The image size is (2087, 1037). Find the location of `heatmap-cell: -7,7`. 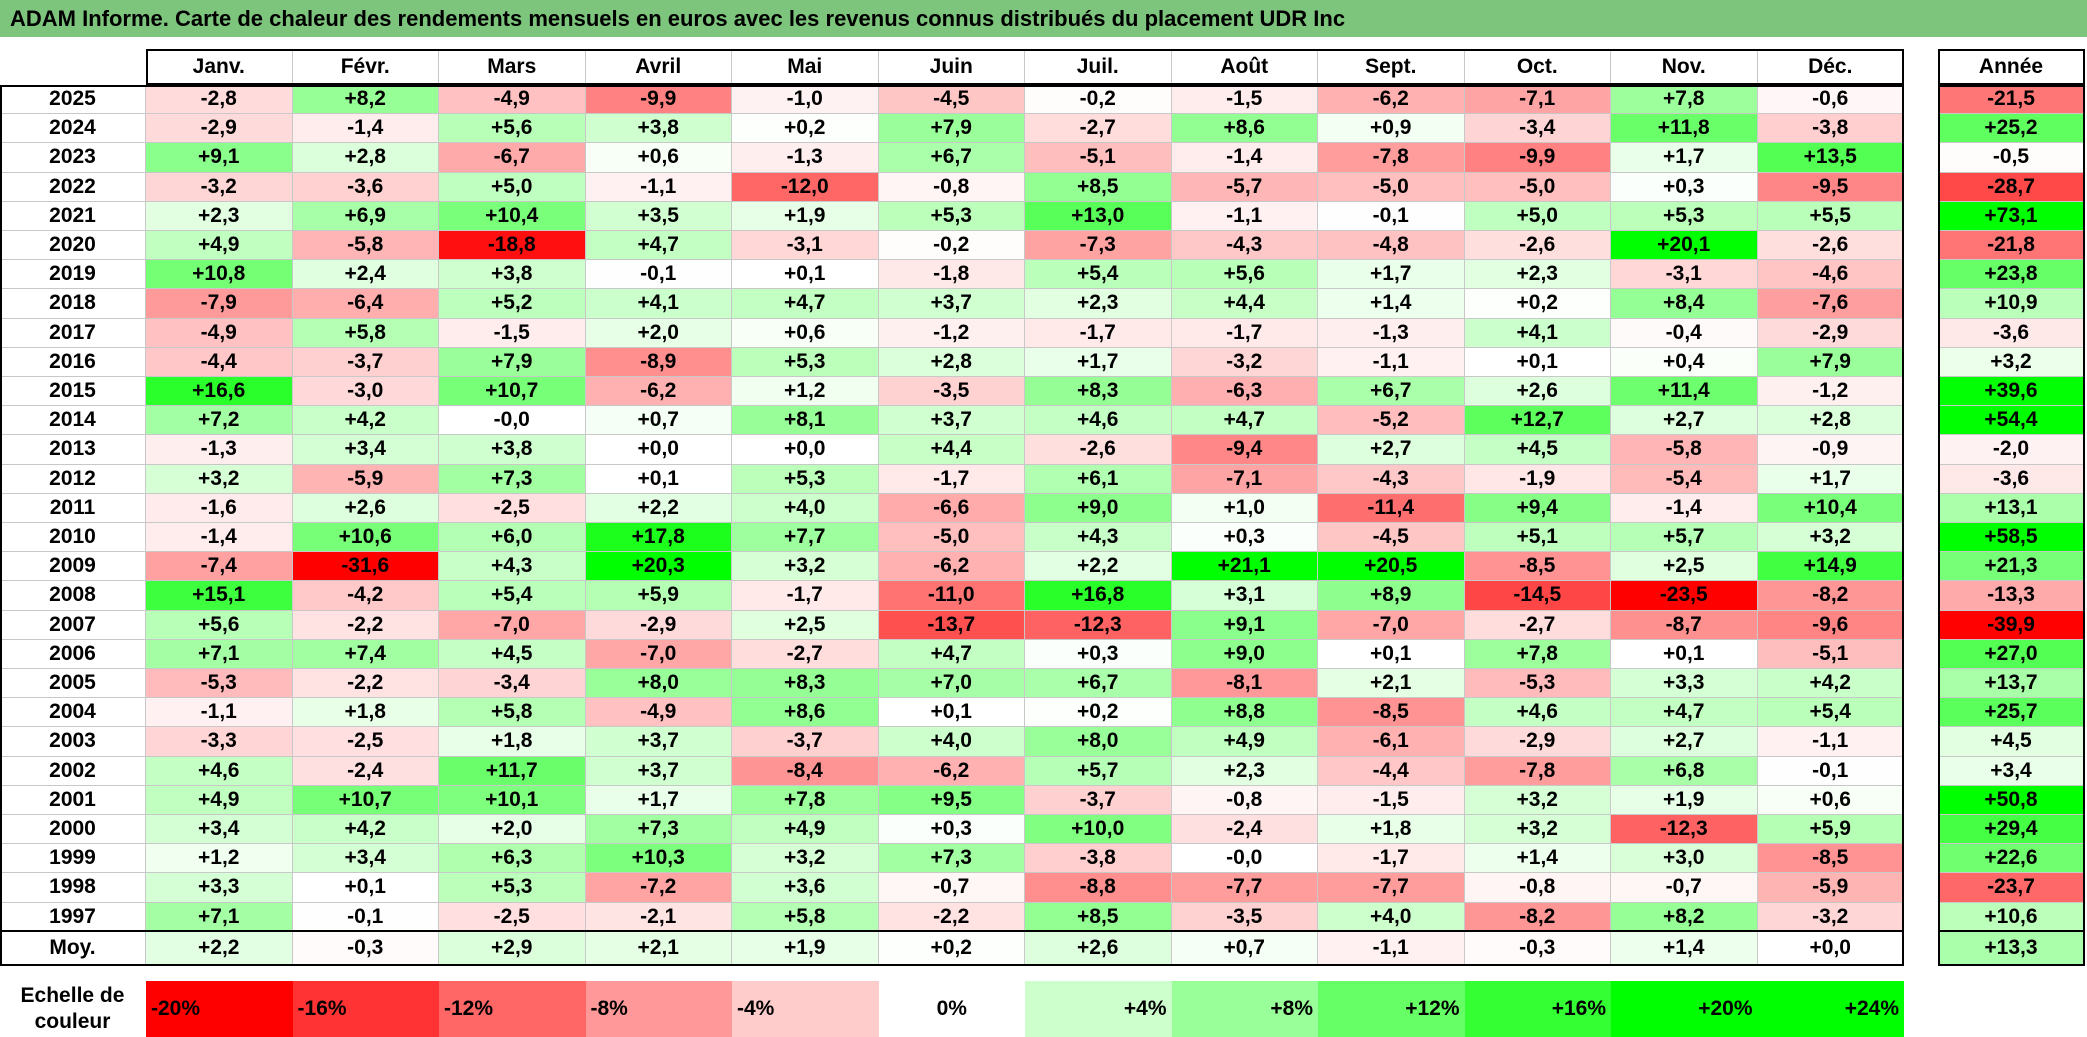

heatmap-cell: -7,7 is located at coordinates (1391, 888).